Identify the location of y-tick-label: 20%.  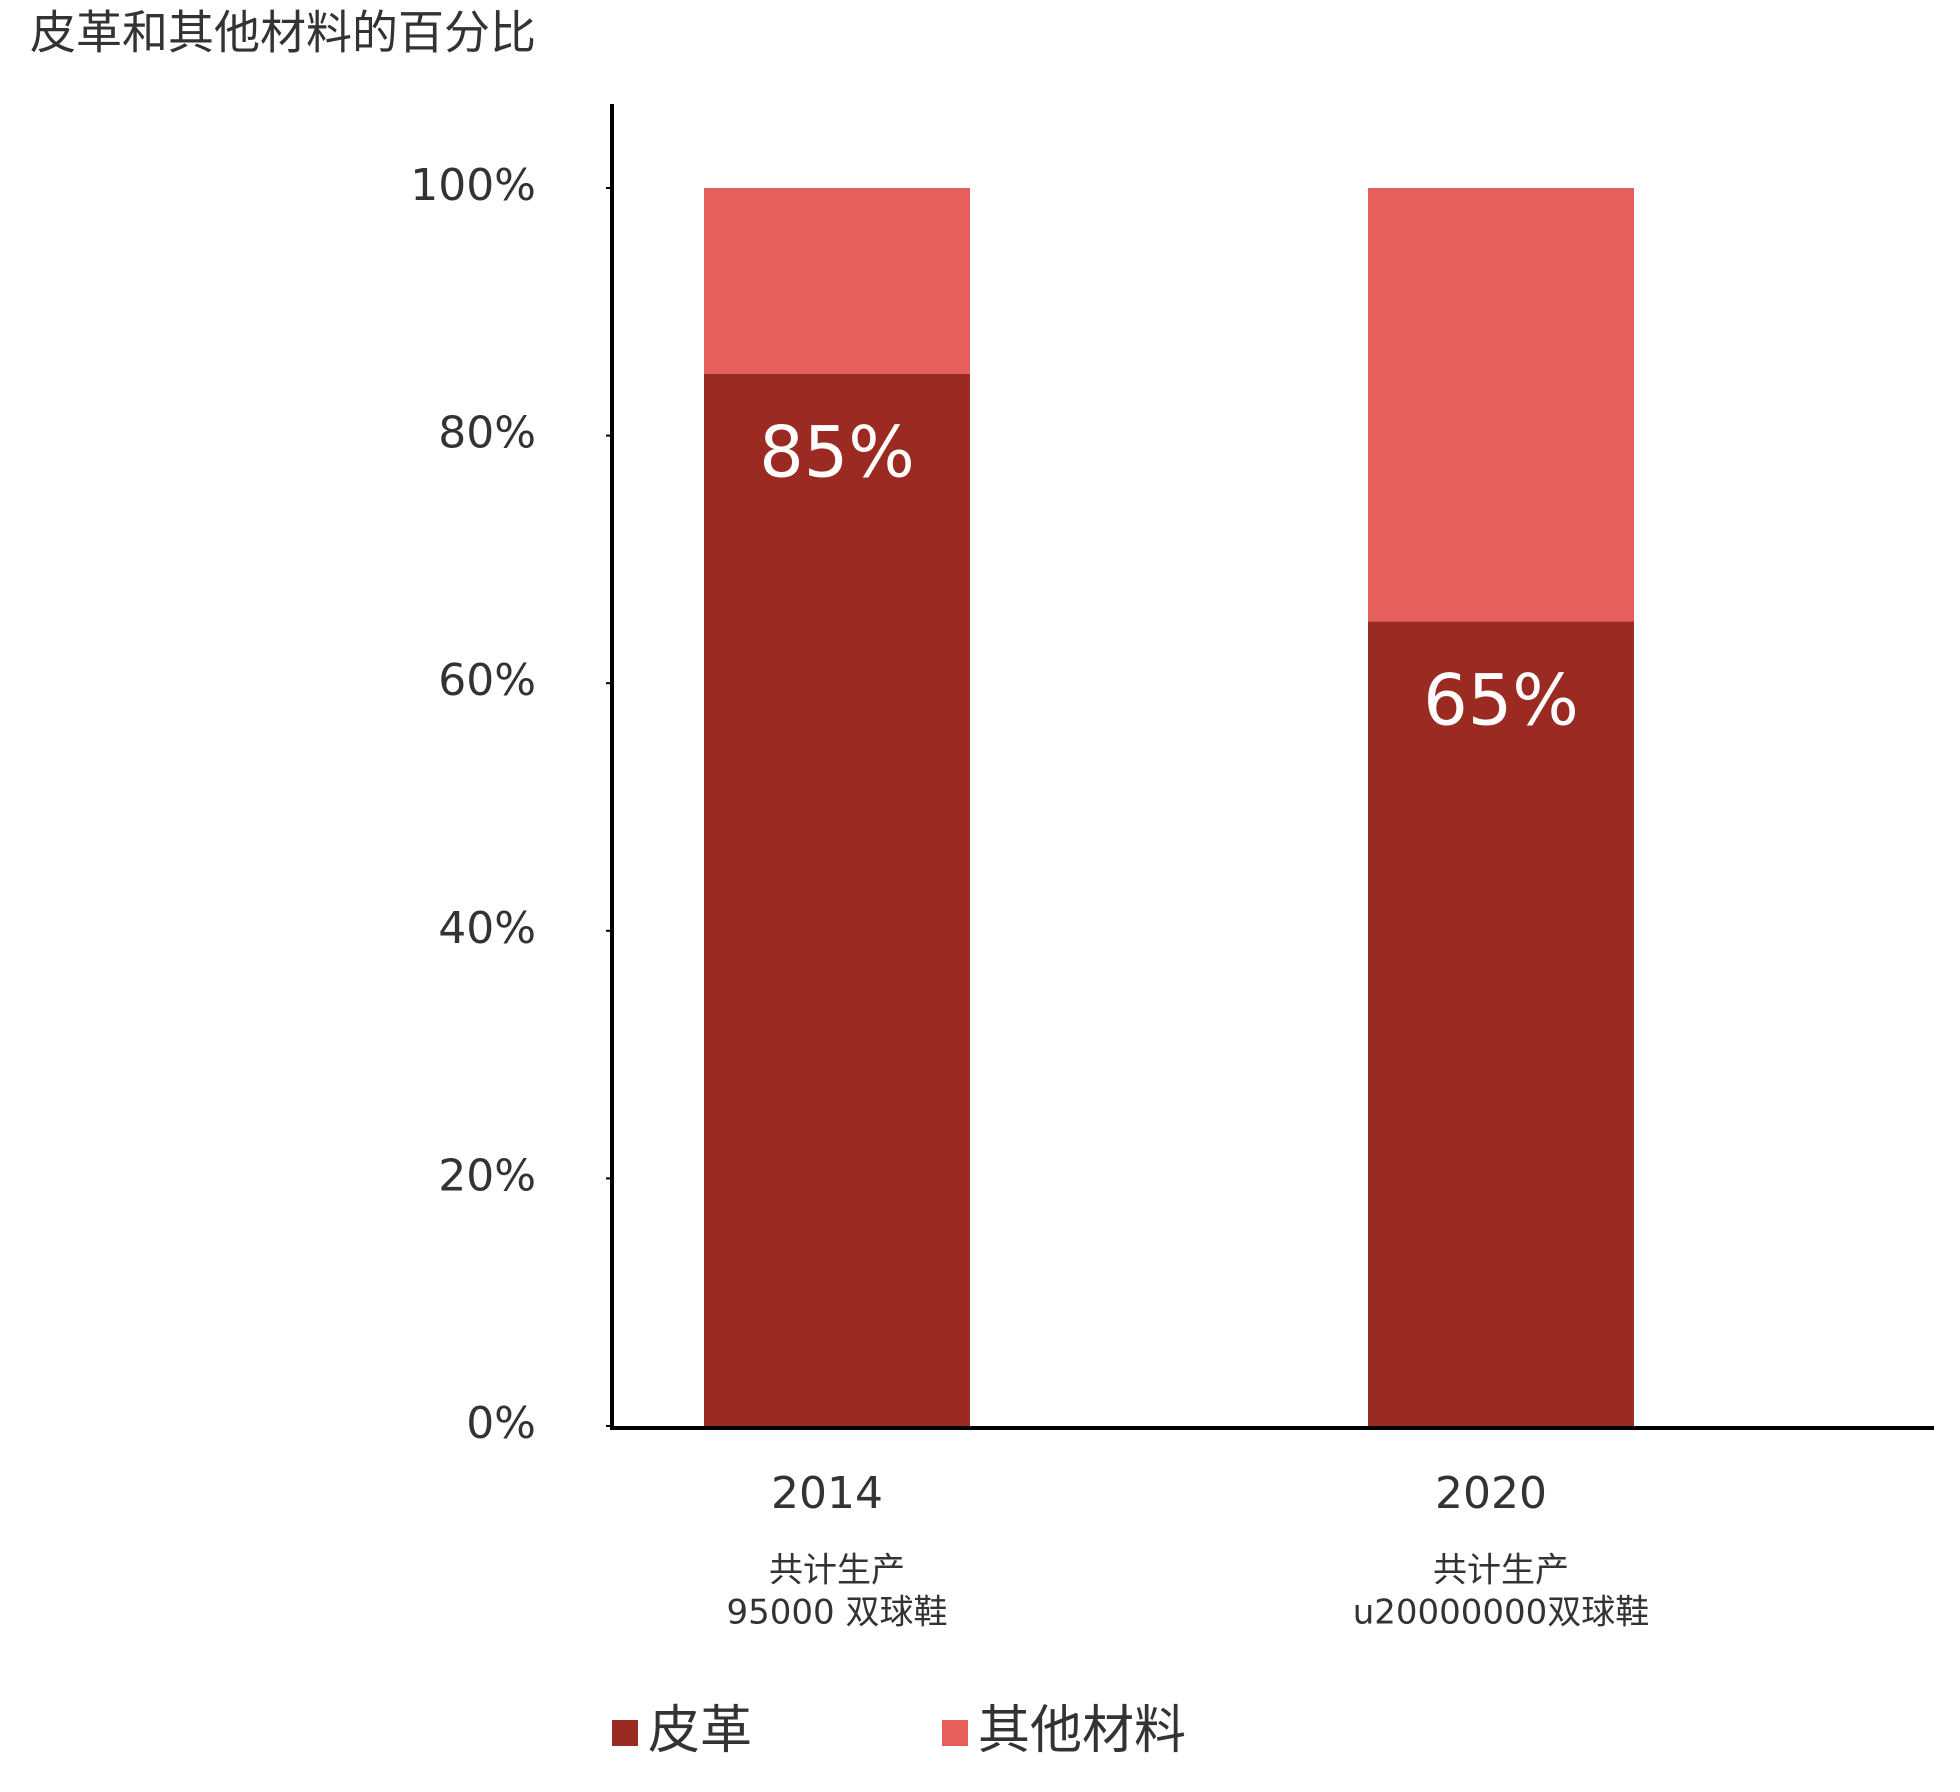
(487, 1175).